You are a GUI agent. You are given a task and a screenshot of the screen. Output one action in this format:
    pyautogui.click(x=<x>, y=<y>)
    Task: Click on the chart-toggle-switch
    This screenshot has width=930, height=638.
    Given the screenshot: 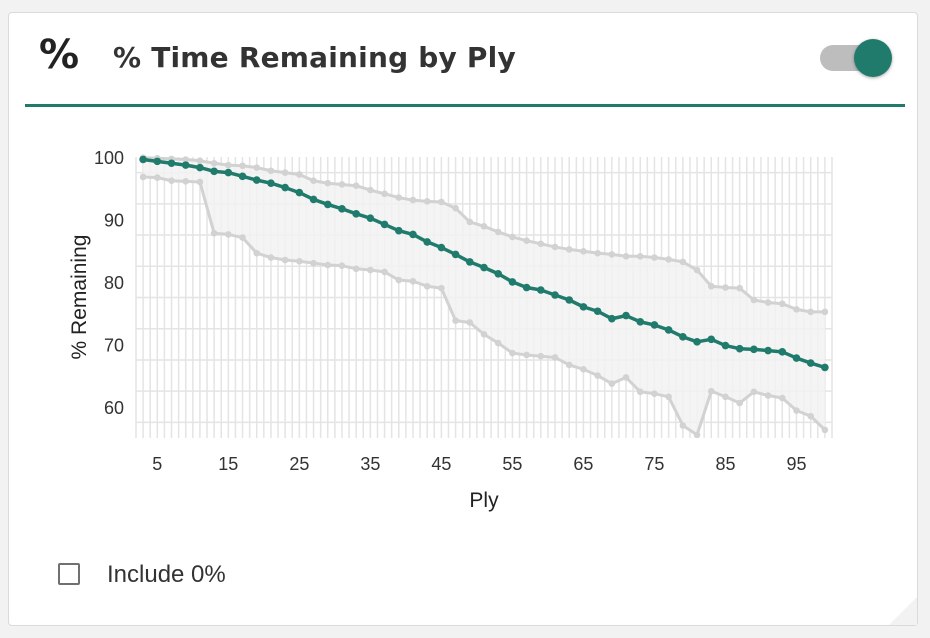 What is the action you would take?
    pyautogui.click(x=857, y=59)
    